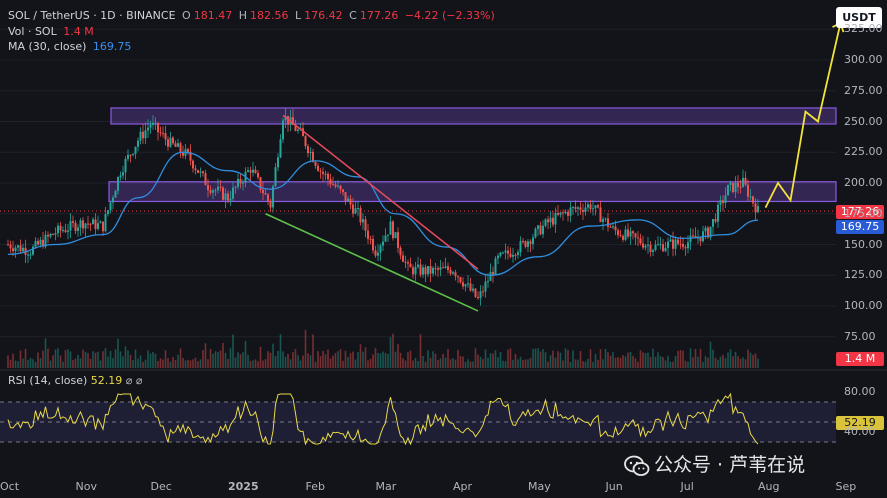 This screenshot has width=887, height=498. I want to click on volume-label: Vol · SOL, so click(32, 31).